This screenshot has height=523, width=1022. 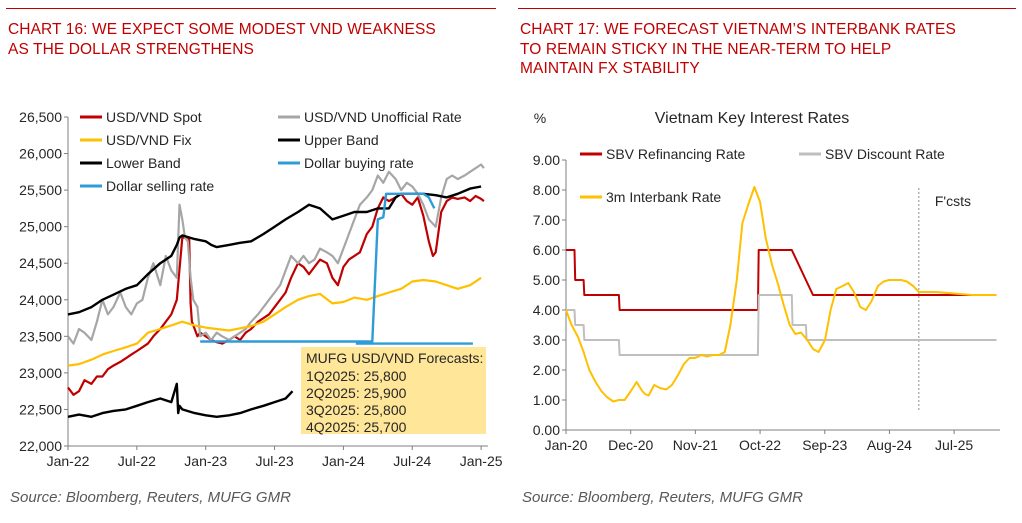 I want to click on forecast-line: 4Q2025: 25,700, so click(x=356, y=427).